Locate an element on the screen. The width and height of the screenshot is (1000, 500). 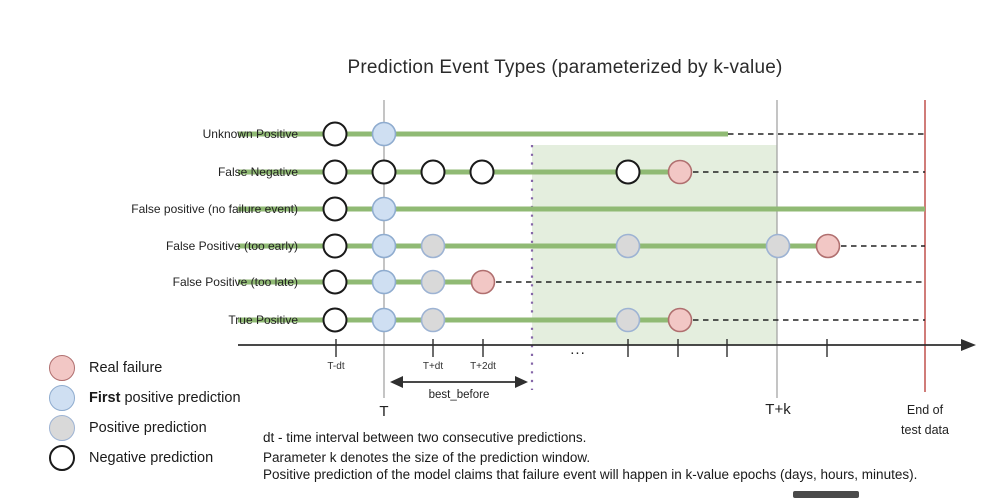
legend-item-negative-prediction: Negative prediction is located at coordinates (145, 458).